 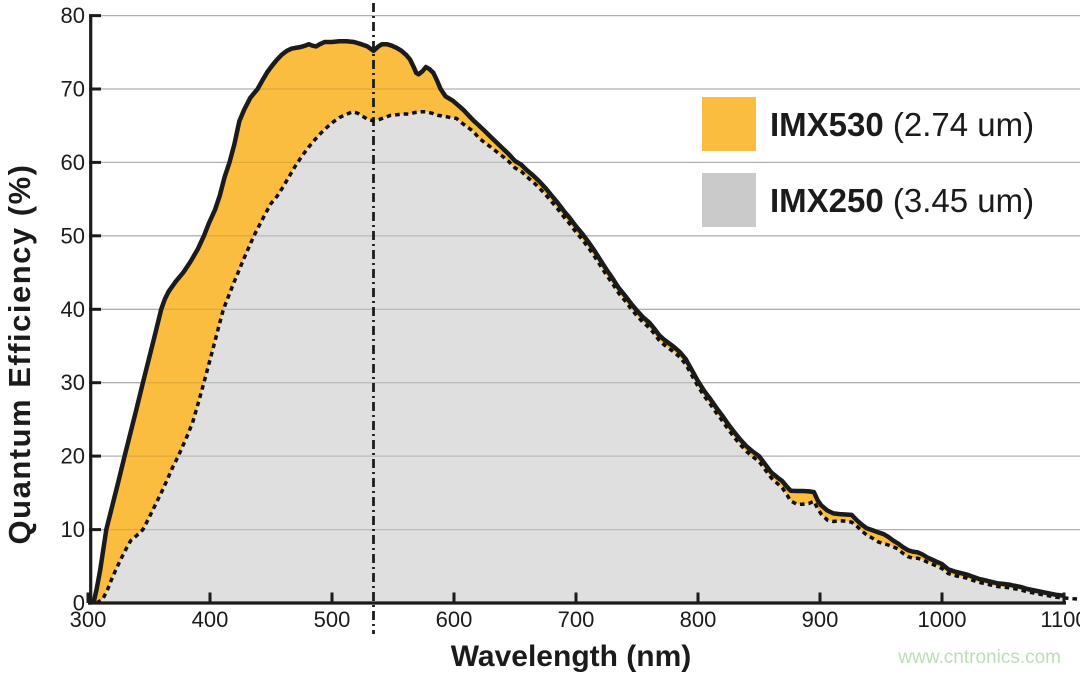 What do you see at coordinates (902, 200) in the screenshot?
I see `svg-text: IMX250 (3.45 um)` at bounding box center [902, 200].